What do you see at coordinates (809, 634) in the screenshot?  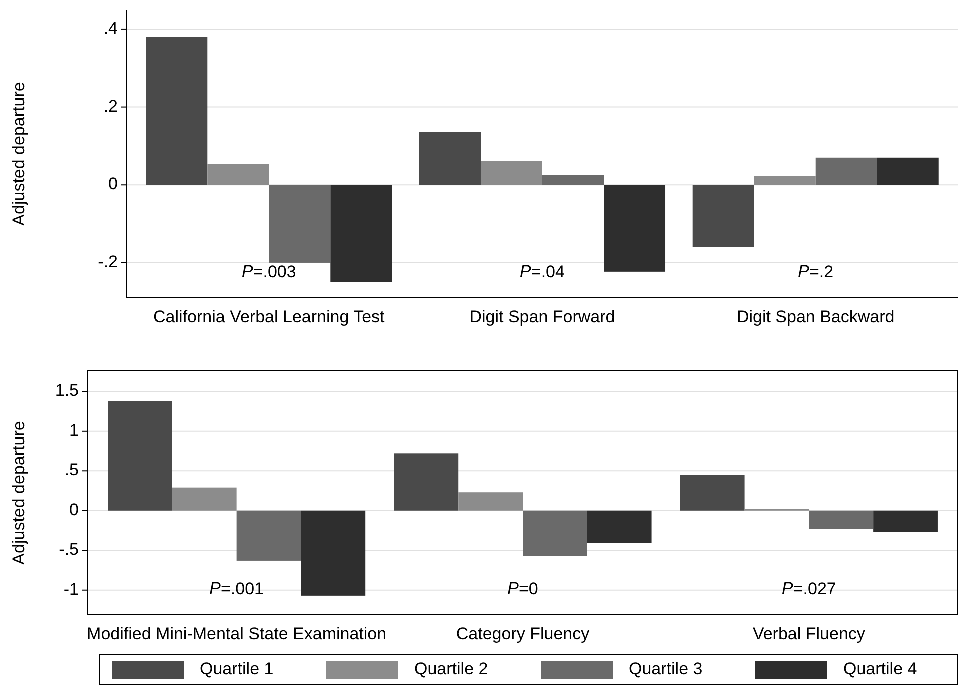 I see `x-tick-label: Verbal Fluency` at bounding box center [809, 634].